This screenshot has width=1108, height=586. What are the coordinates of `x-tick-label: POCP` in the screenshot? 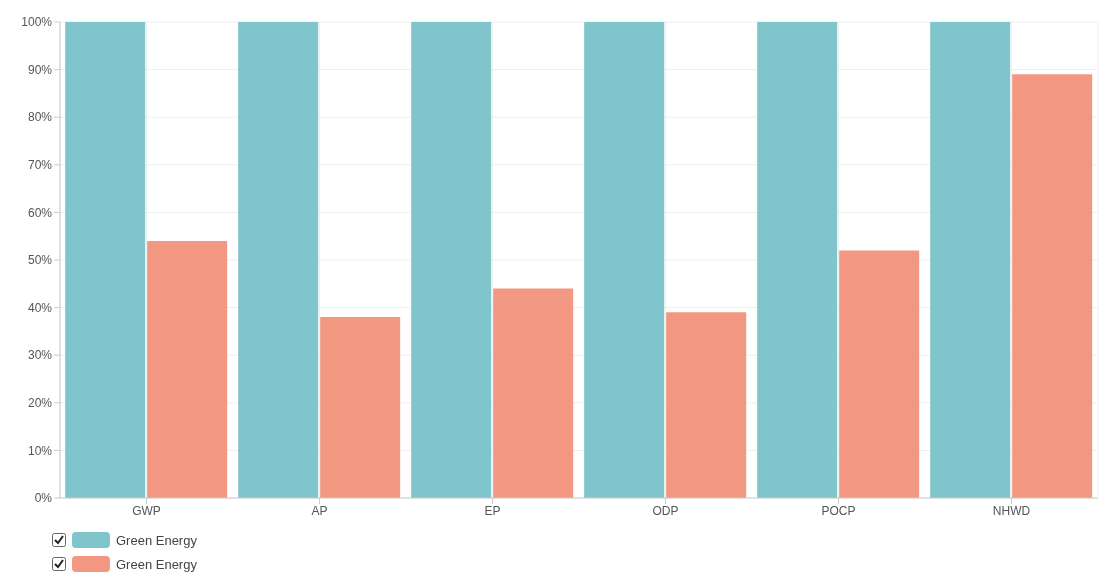 It's located at (838, 510).